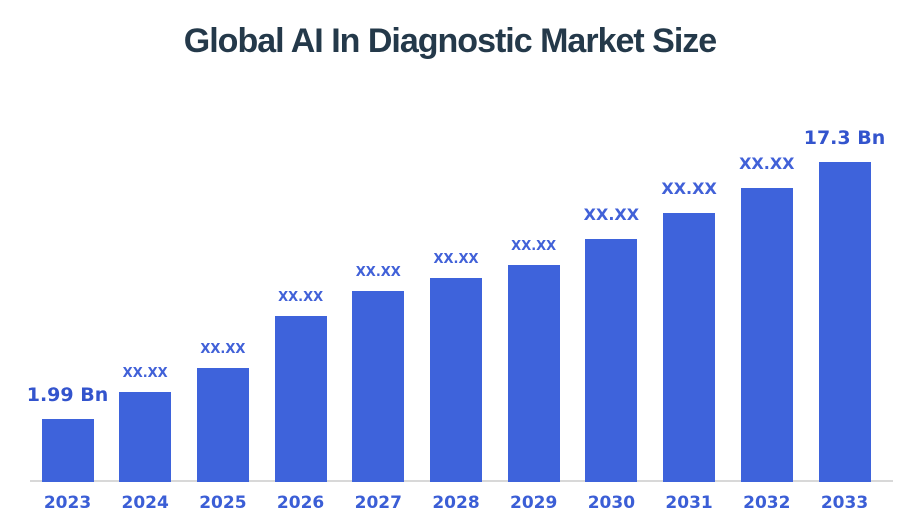 Image resolution: width=900 pixels, height=525 pixels. Describe the element at coordinates (456, 503) in the screenshot. I see `x-axis-tick-label: 2028` at that location.